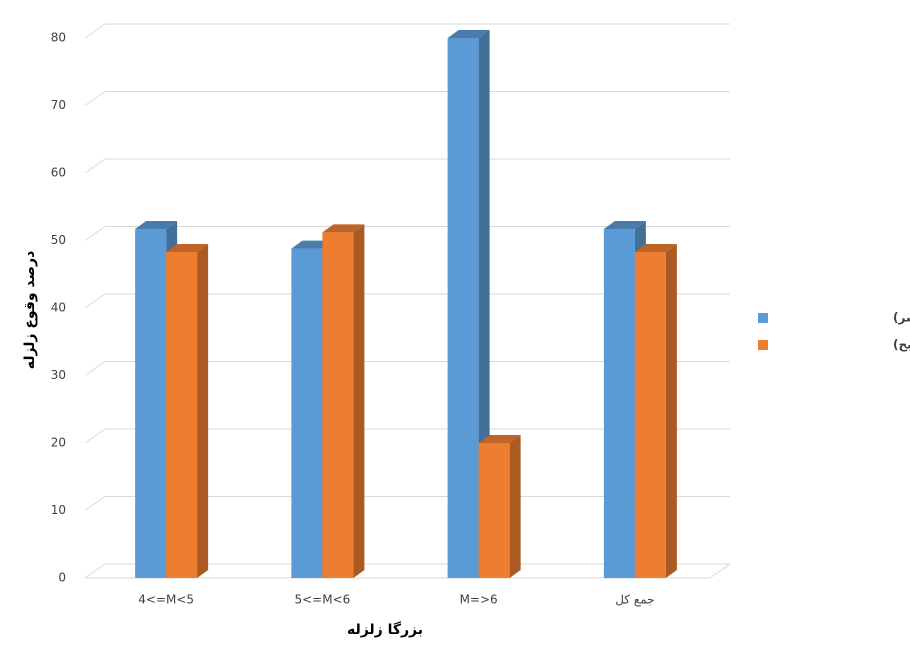  Describe the element at coordinates (58, 38) in the screenshot. I see `y-tick-label: 80` at that location.